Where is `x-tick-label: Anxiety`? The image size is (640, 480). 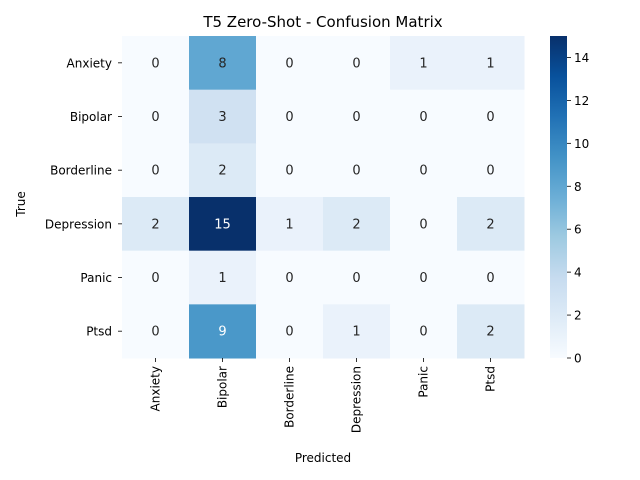
x-tick-label: Anxiety is located at coordinates (156, 388).